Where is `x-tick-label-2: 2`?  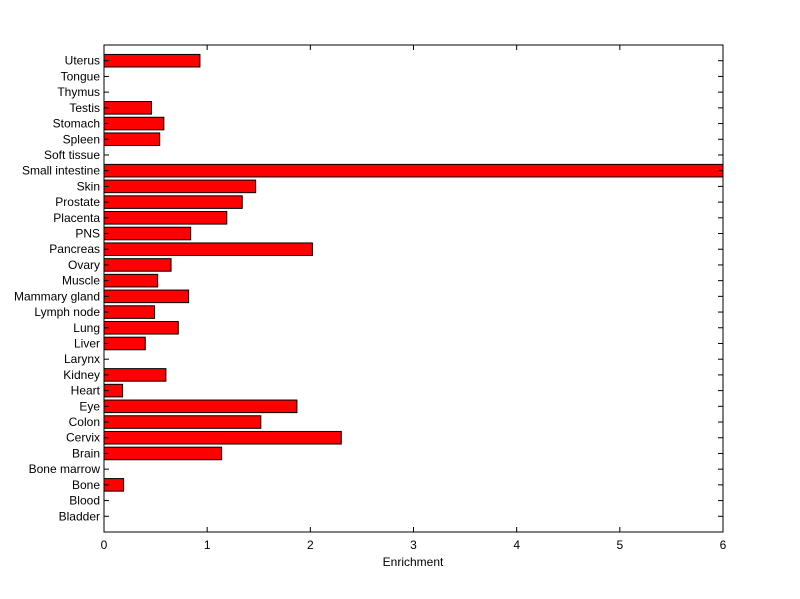
x-tick-label-2: 2 is located at coordinates (310, 545).